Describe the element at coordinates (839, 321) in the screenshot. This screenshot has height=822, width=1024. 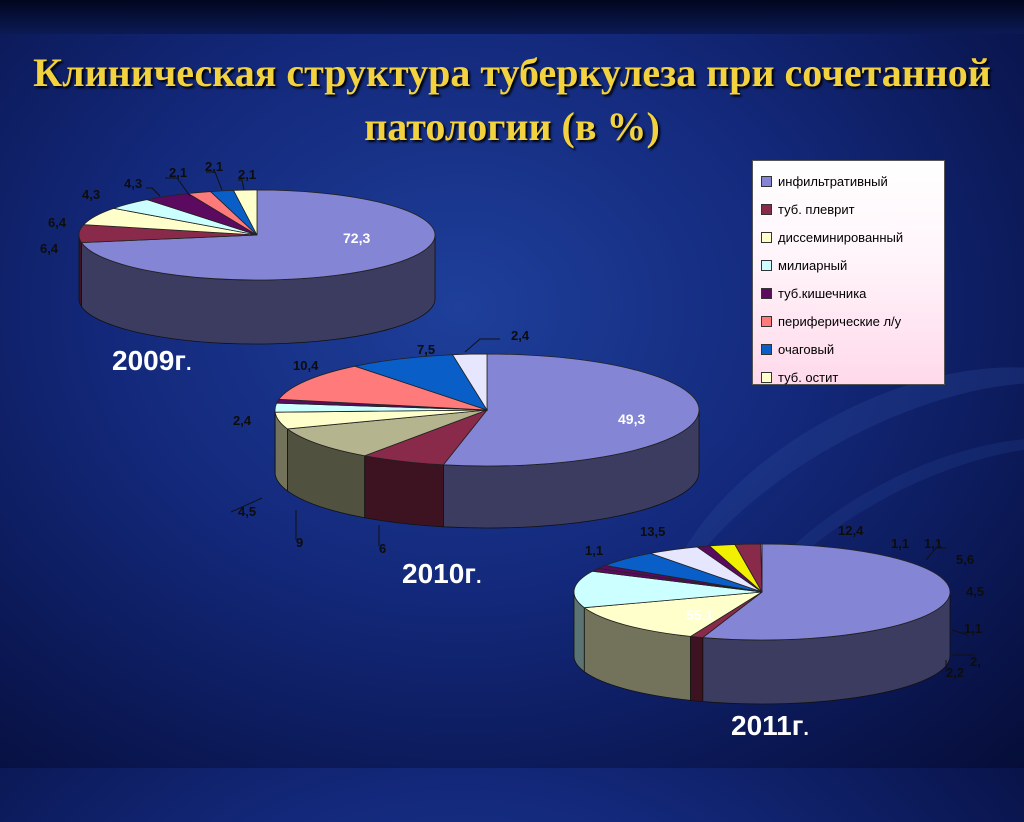
I see `legend-label: периферические л/у` at that location.